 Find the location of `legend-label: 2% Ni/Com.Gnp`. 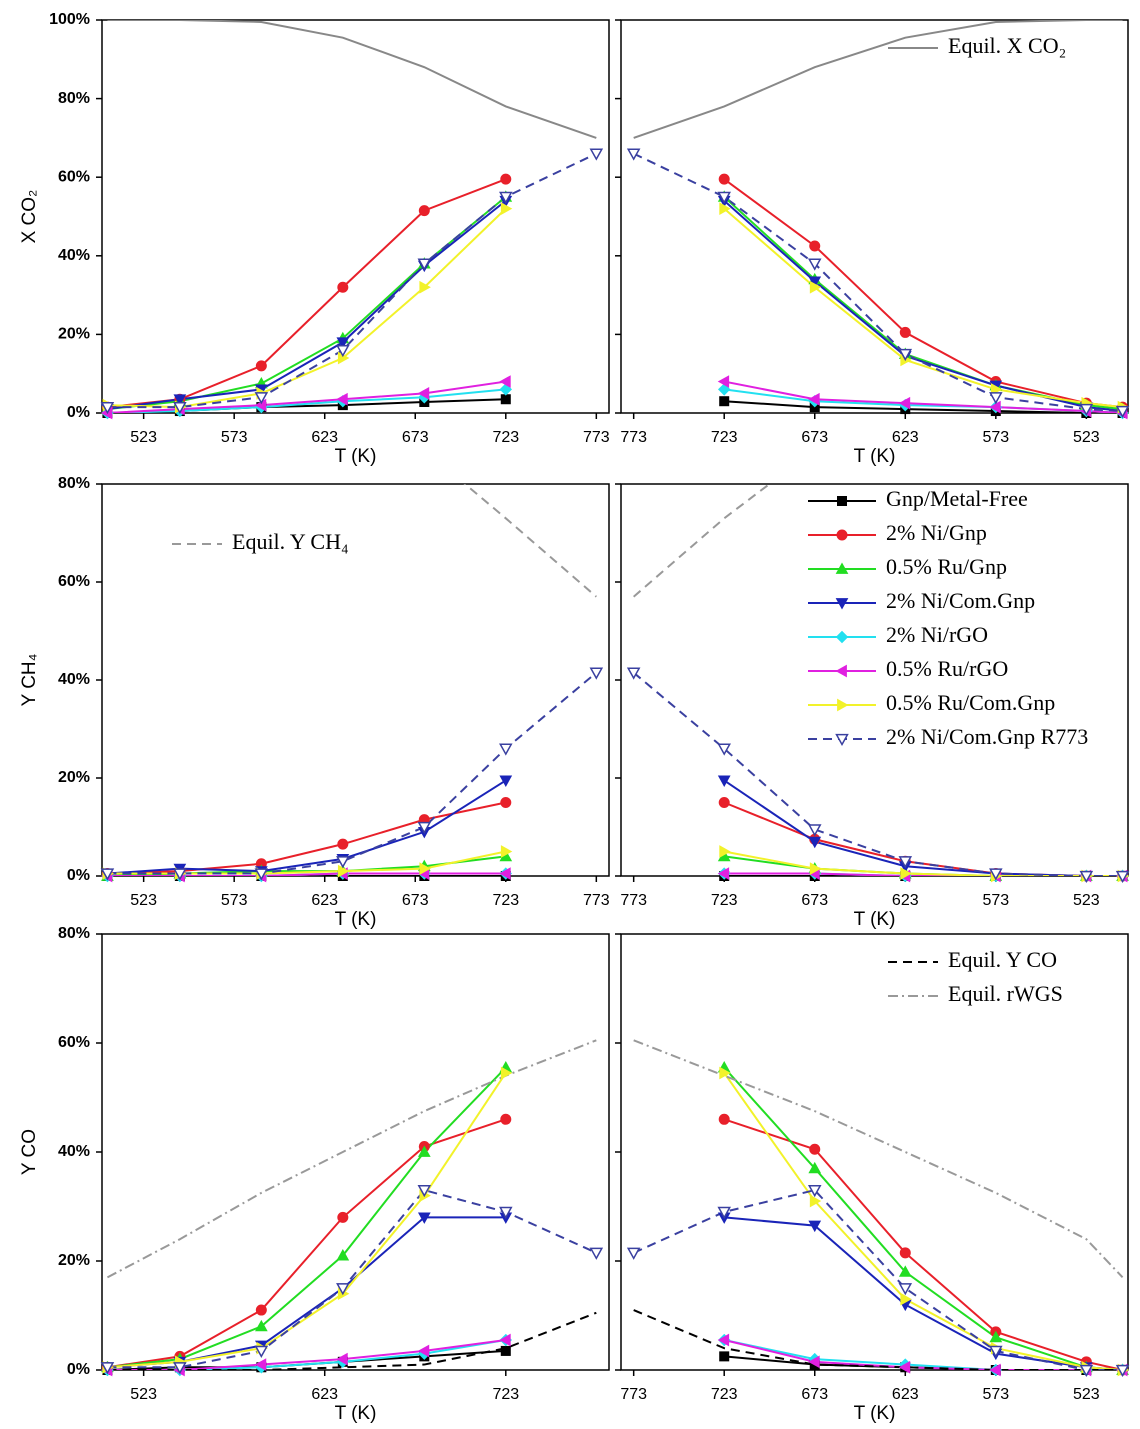

legend-label: 2% Ni/Com.Gnp is located at coordinates (960, 600).